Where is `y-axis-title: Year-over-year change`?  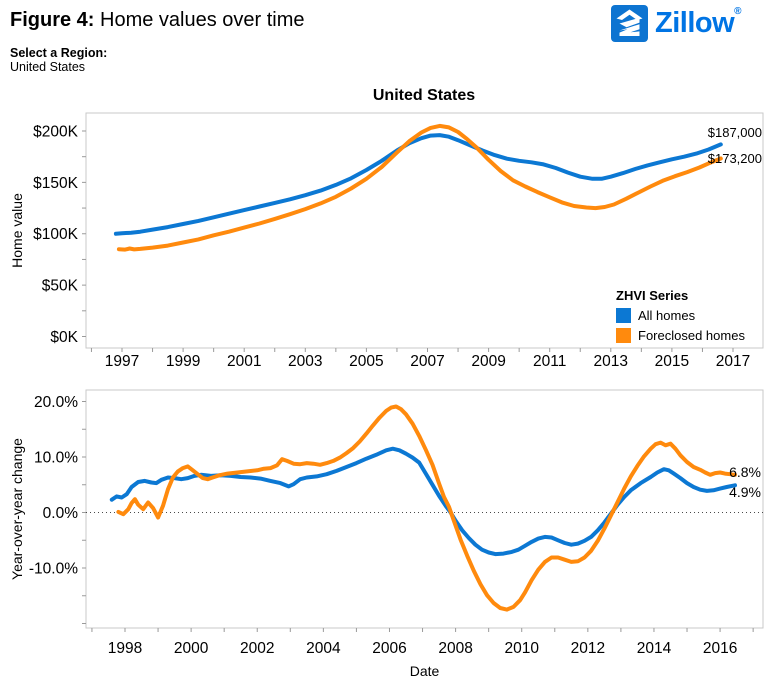
y-axis-title: Year-over-year change is located at coordinates (17, 509).